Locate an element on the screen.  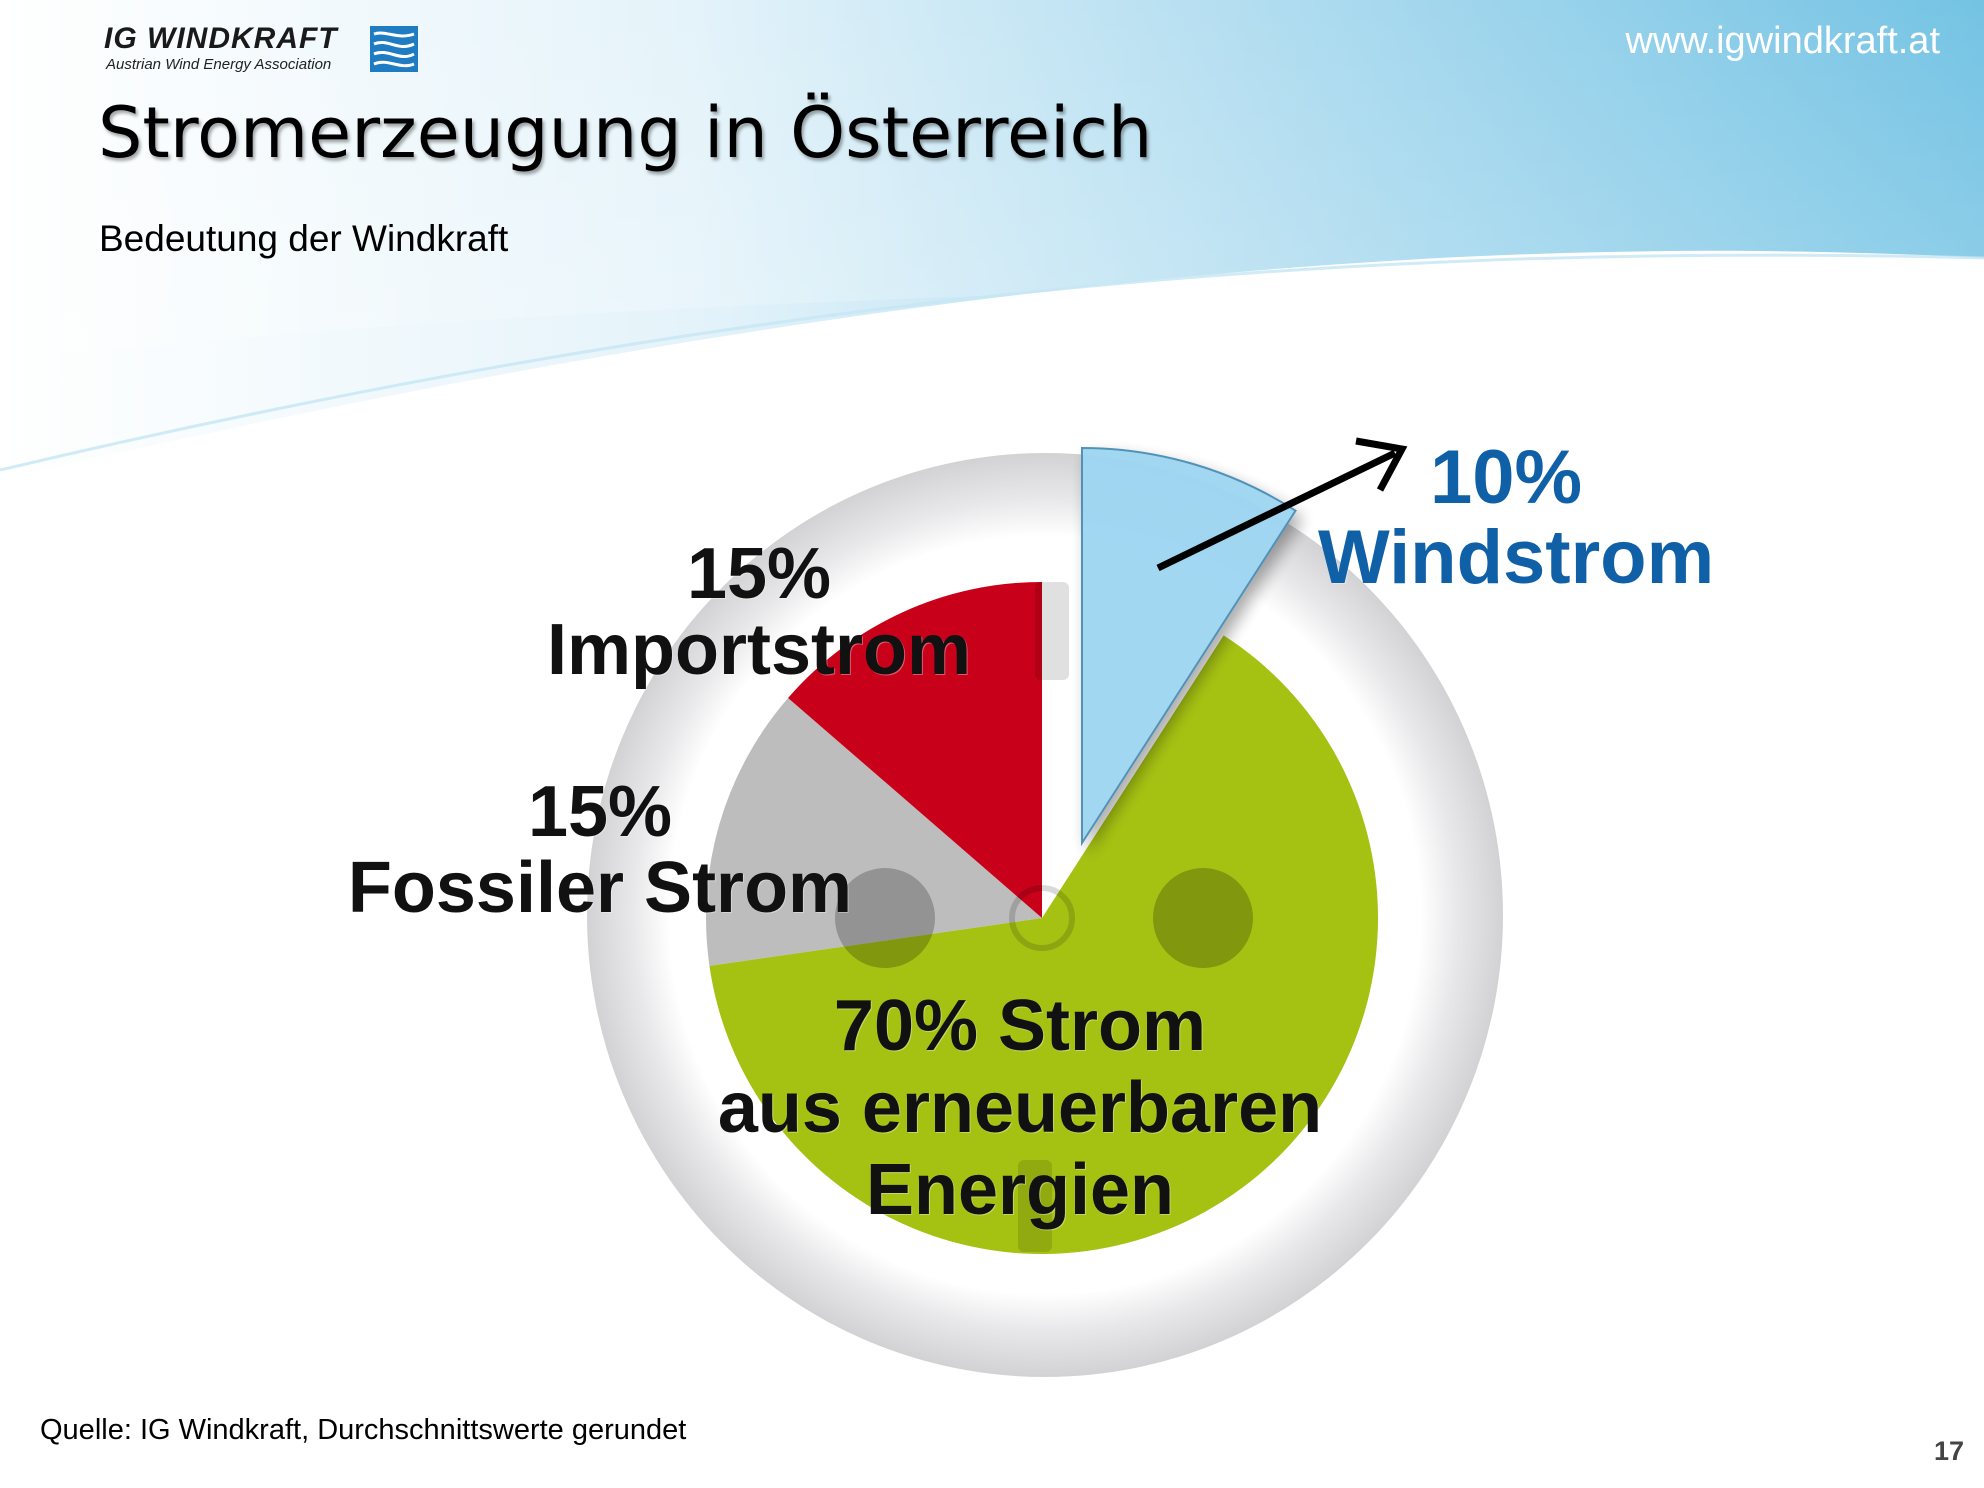
socket-center-screw is located at coordinates (1042, 918).